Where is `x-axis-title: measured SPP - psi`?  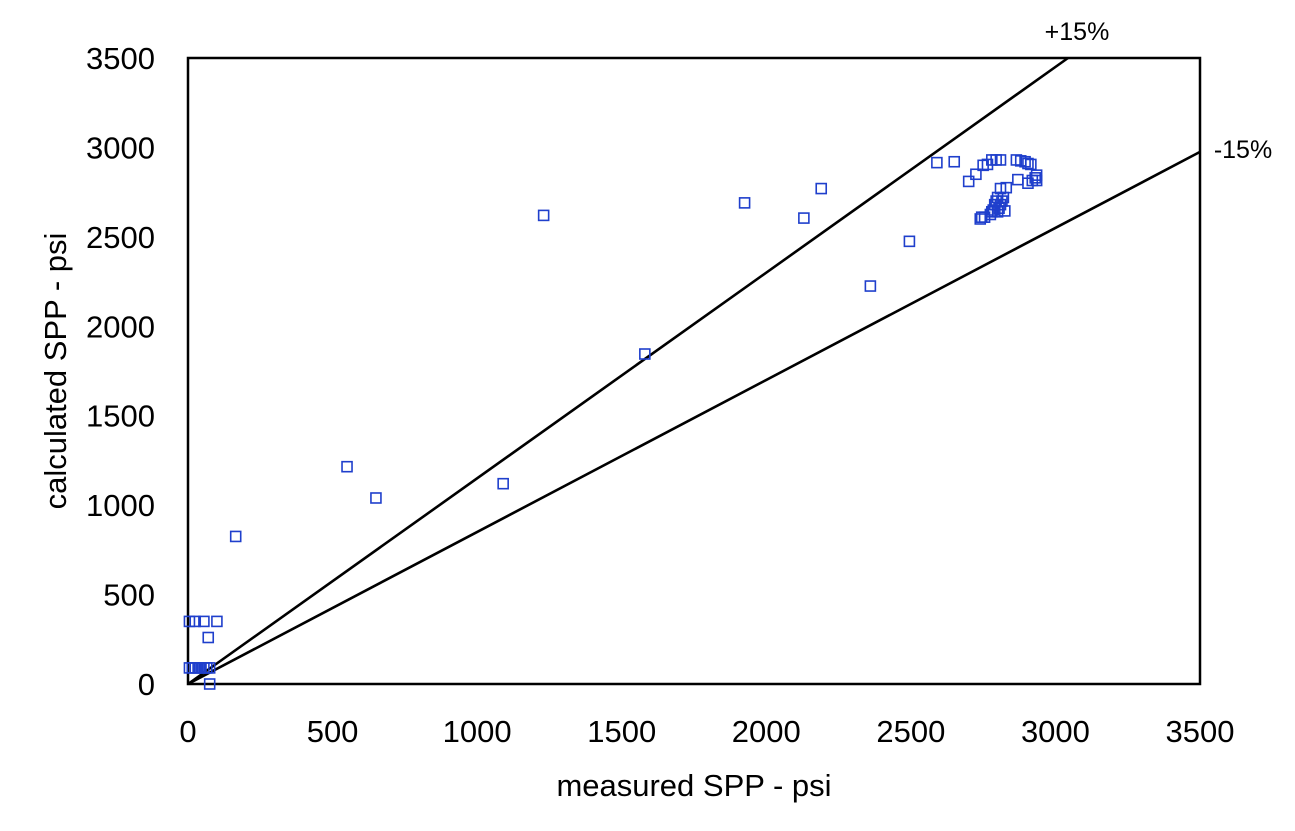 x-axis-title: measured SPP - psi is located at coordinates (693, 785).